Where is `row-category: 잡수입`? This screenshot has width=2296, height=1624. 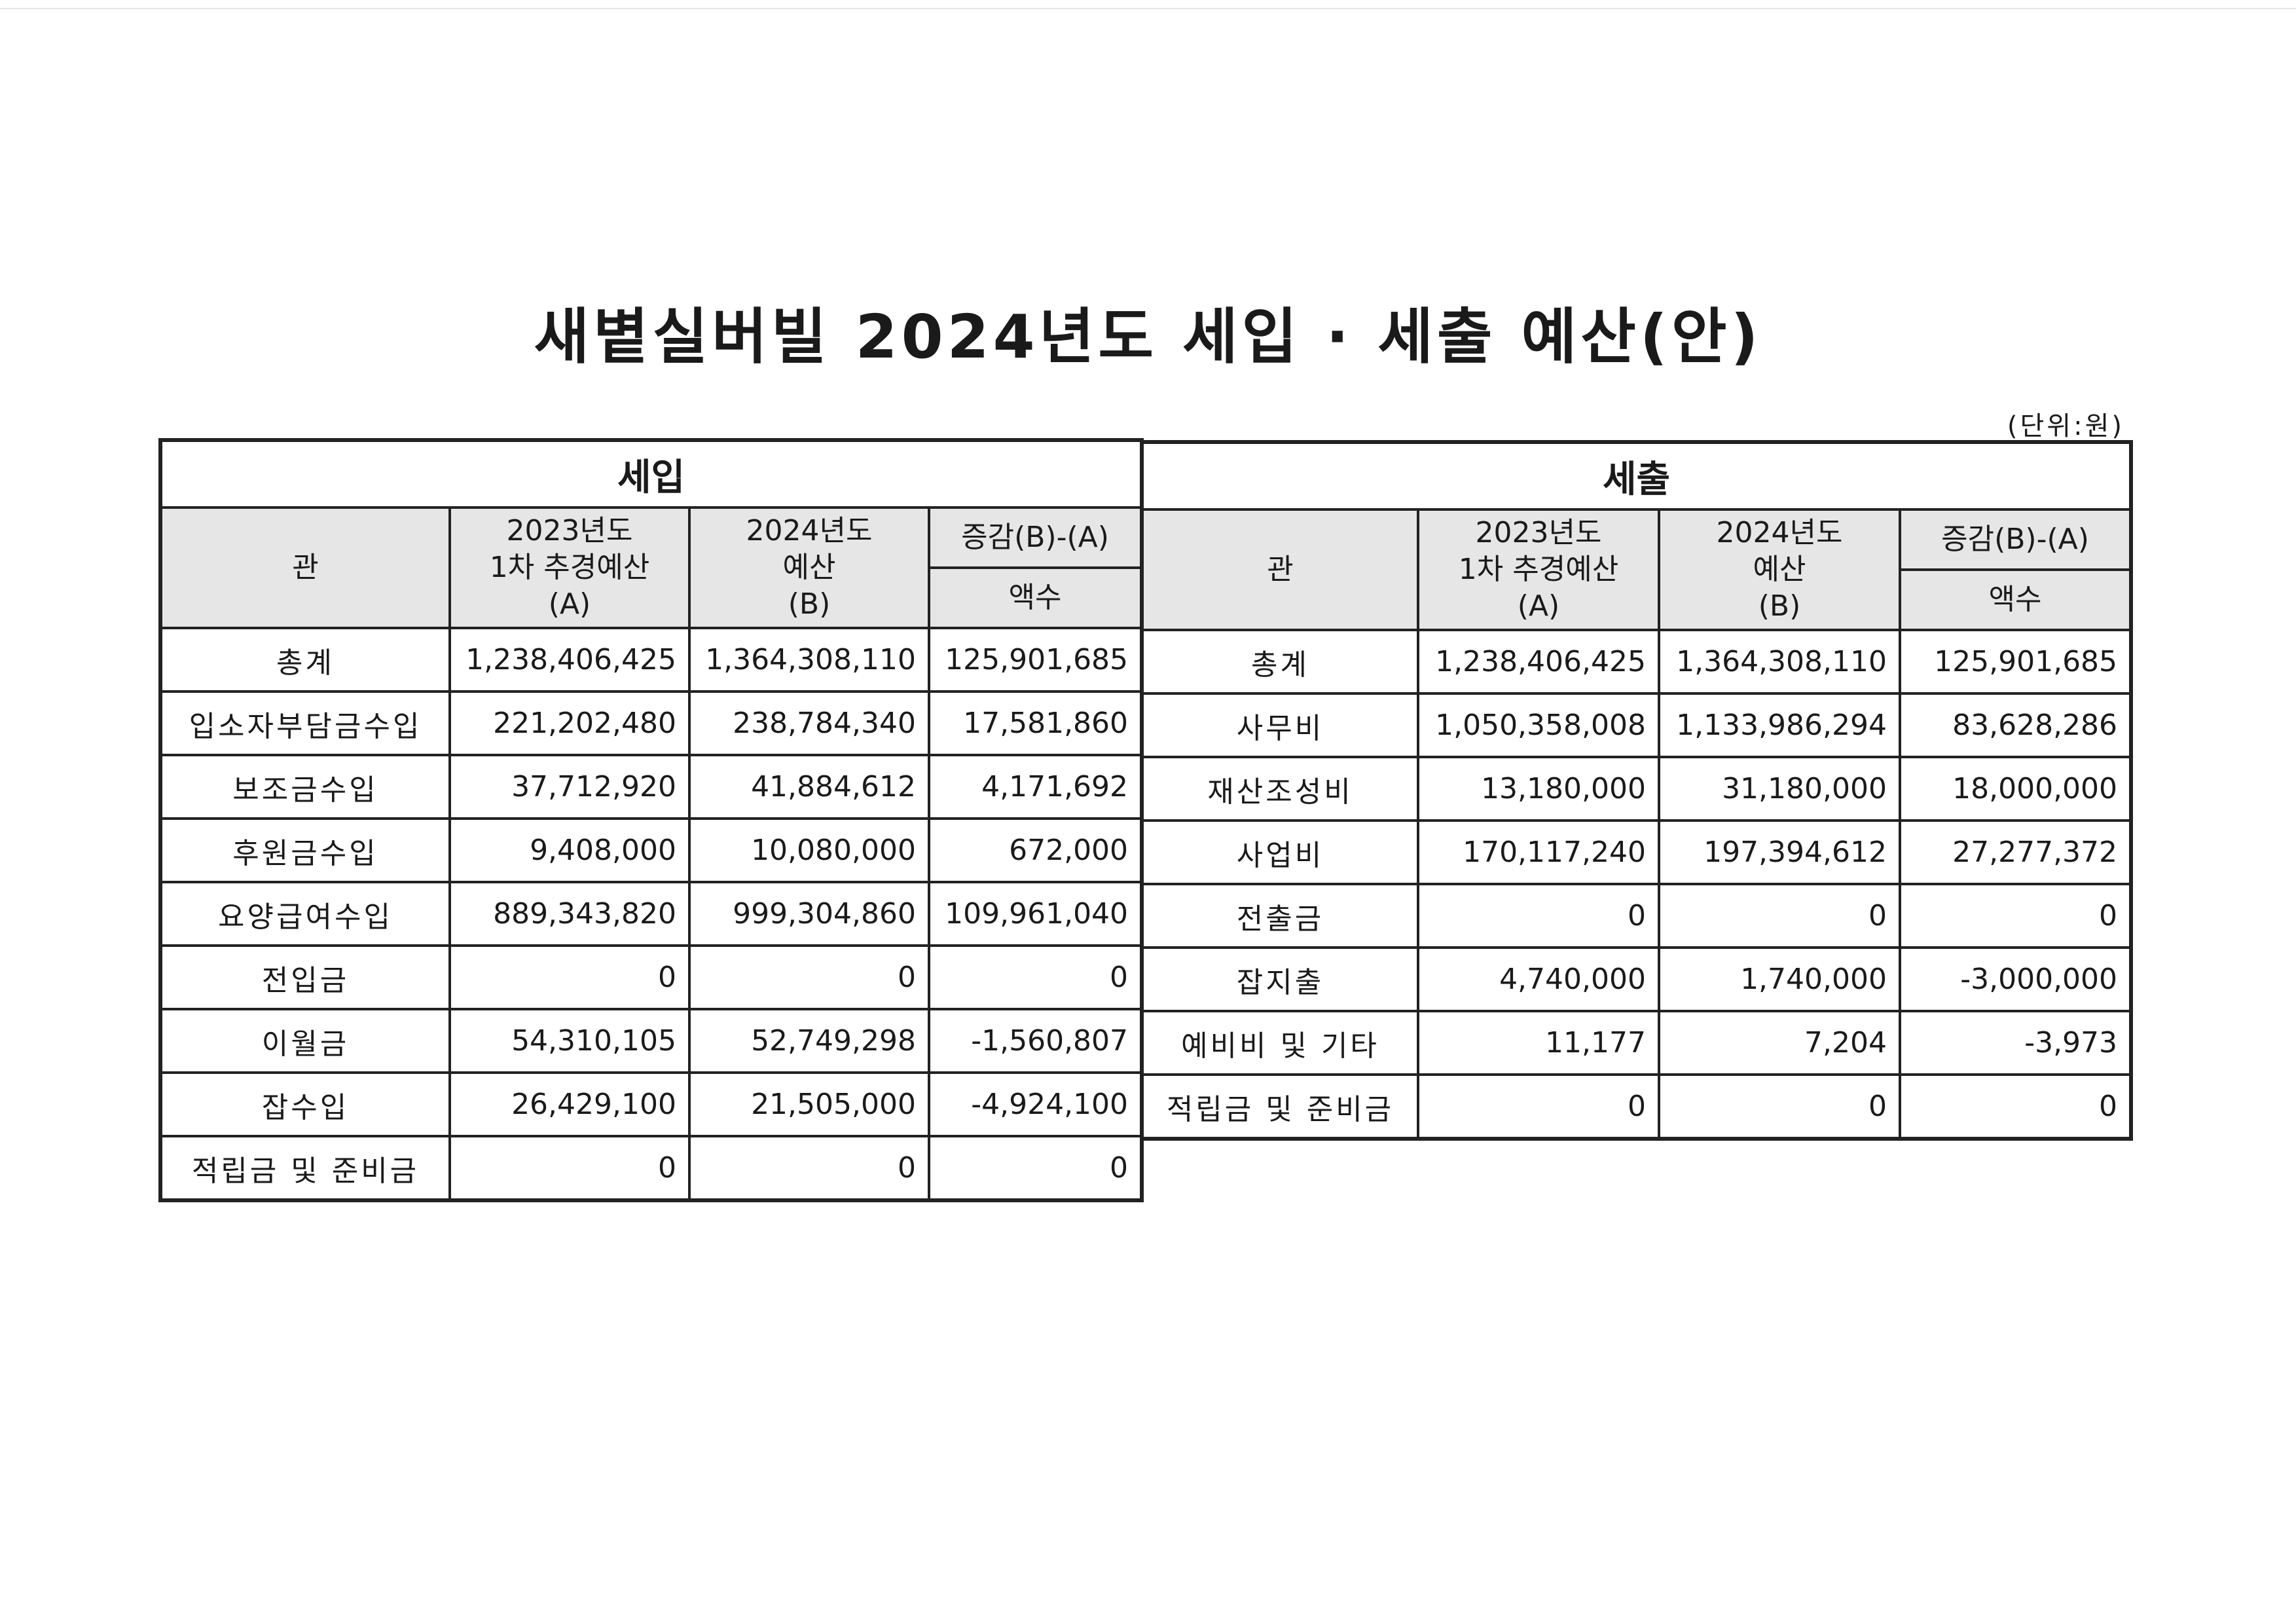
row-category: 잡수입 is located at coordinates (305, 1104).